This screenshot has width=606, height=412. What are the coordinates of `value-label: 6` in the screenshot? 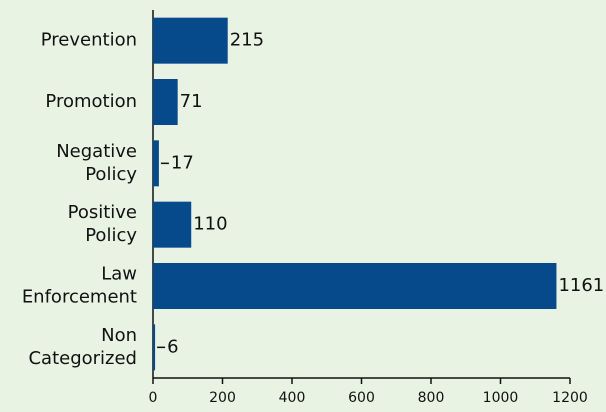 It's located at (172, 346).